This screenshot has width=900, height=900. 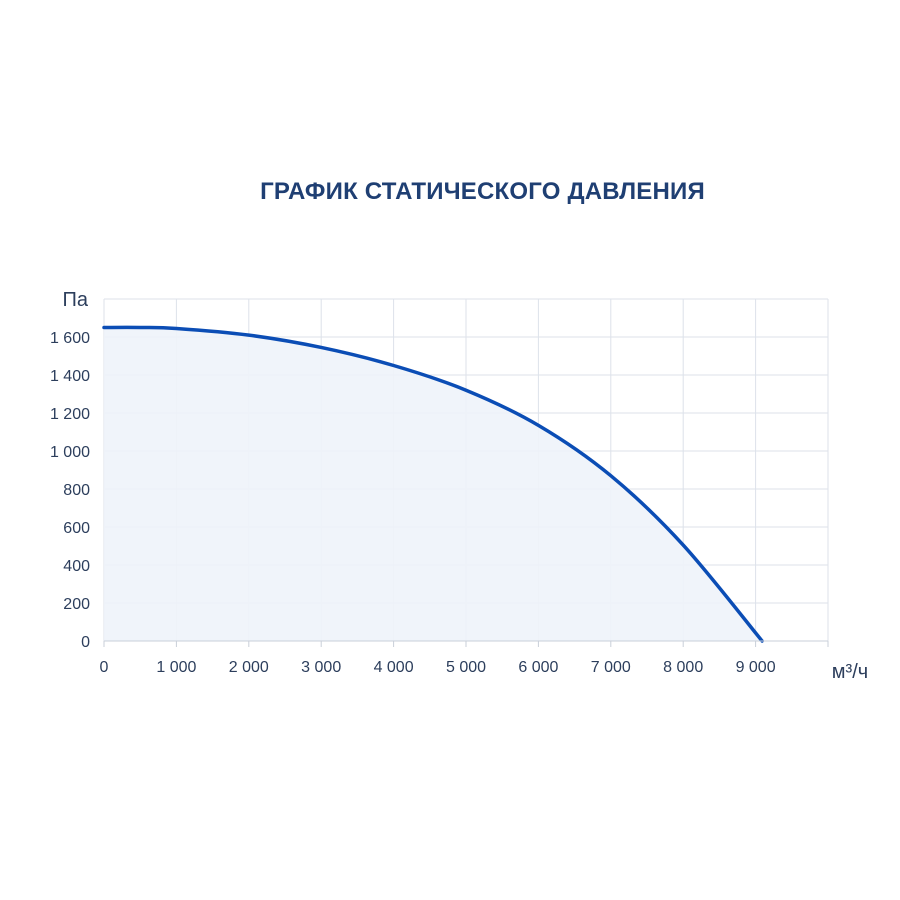 What do you see at coordinates (70, 338) in the screenshot?
I see `y-tick-label: 1 600` at bounding box center [70, 338].